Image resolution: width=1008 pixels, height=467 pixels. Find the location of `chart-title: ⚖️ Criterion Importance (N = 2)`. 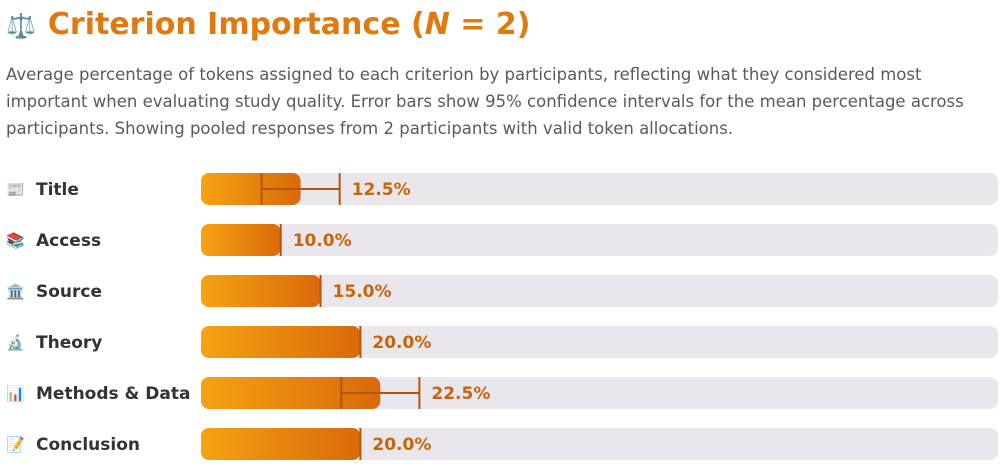

chart-title: ⚖️ Criterion Importance (N = 2) is located at coordinates (506, 25).